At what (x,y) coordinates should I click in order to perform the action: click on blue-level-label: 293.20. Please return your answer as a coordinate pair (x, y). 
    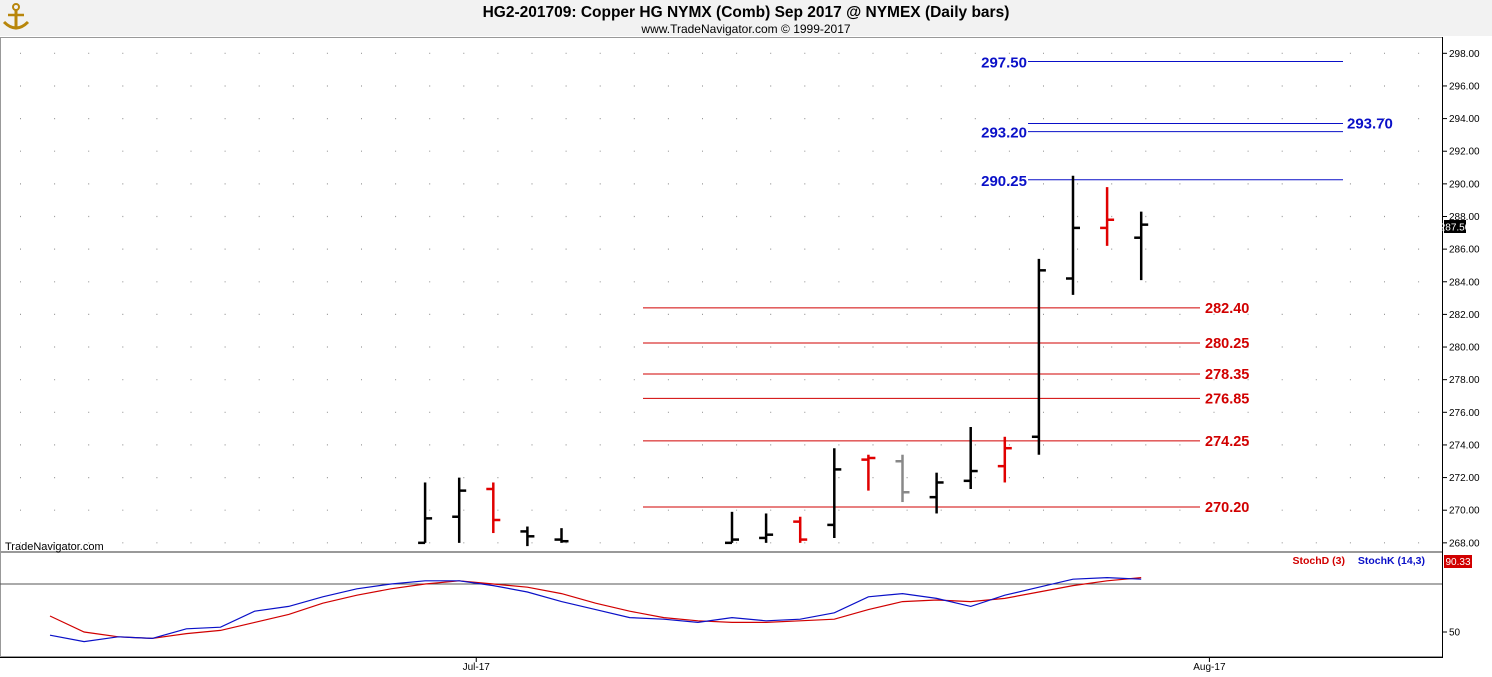
    Looking at the image, I should click on (1004, 133).